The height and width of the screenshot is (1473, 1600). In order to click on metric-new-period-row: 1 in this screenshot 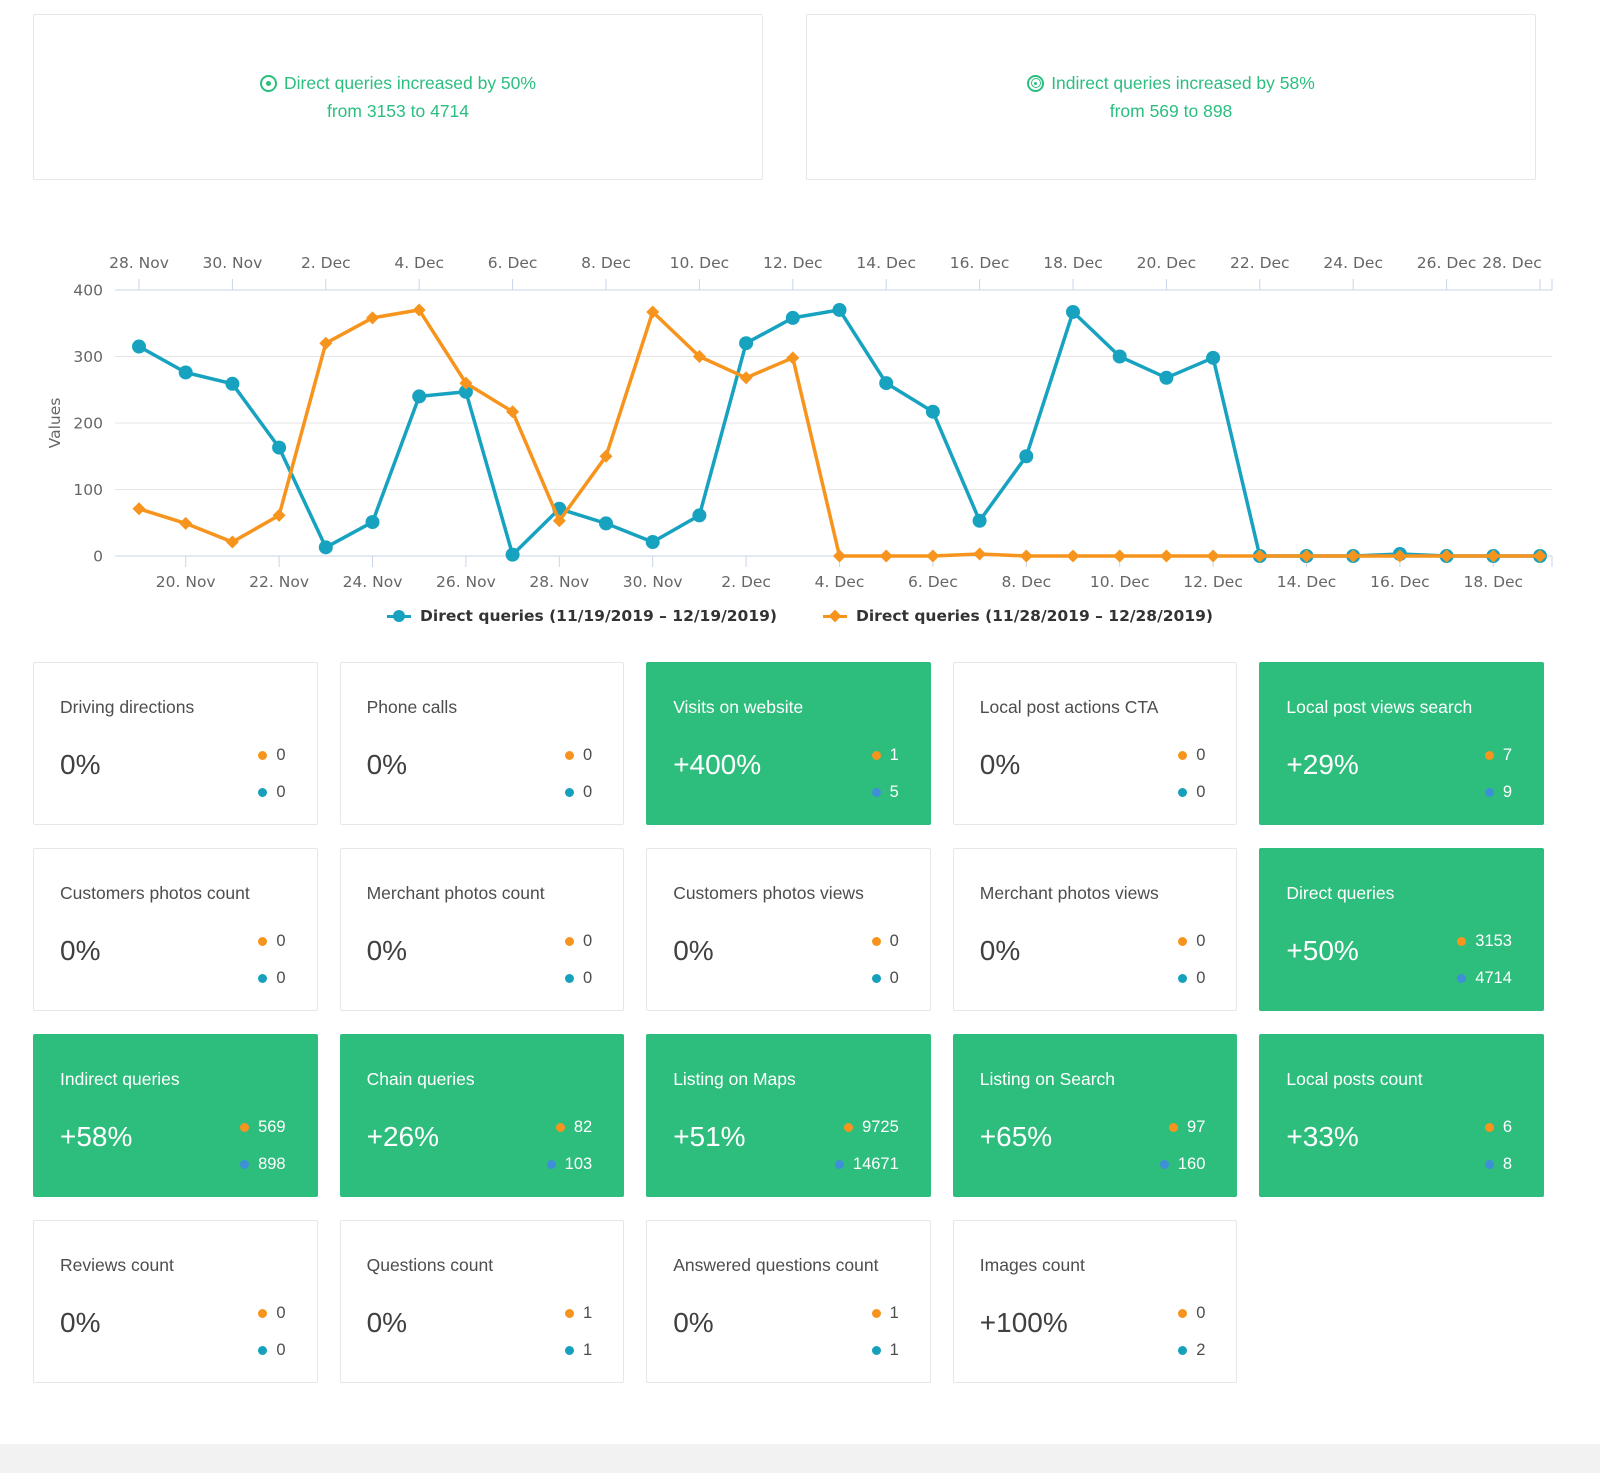, I will do `click(578, 1350)`.